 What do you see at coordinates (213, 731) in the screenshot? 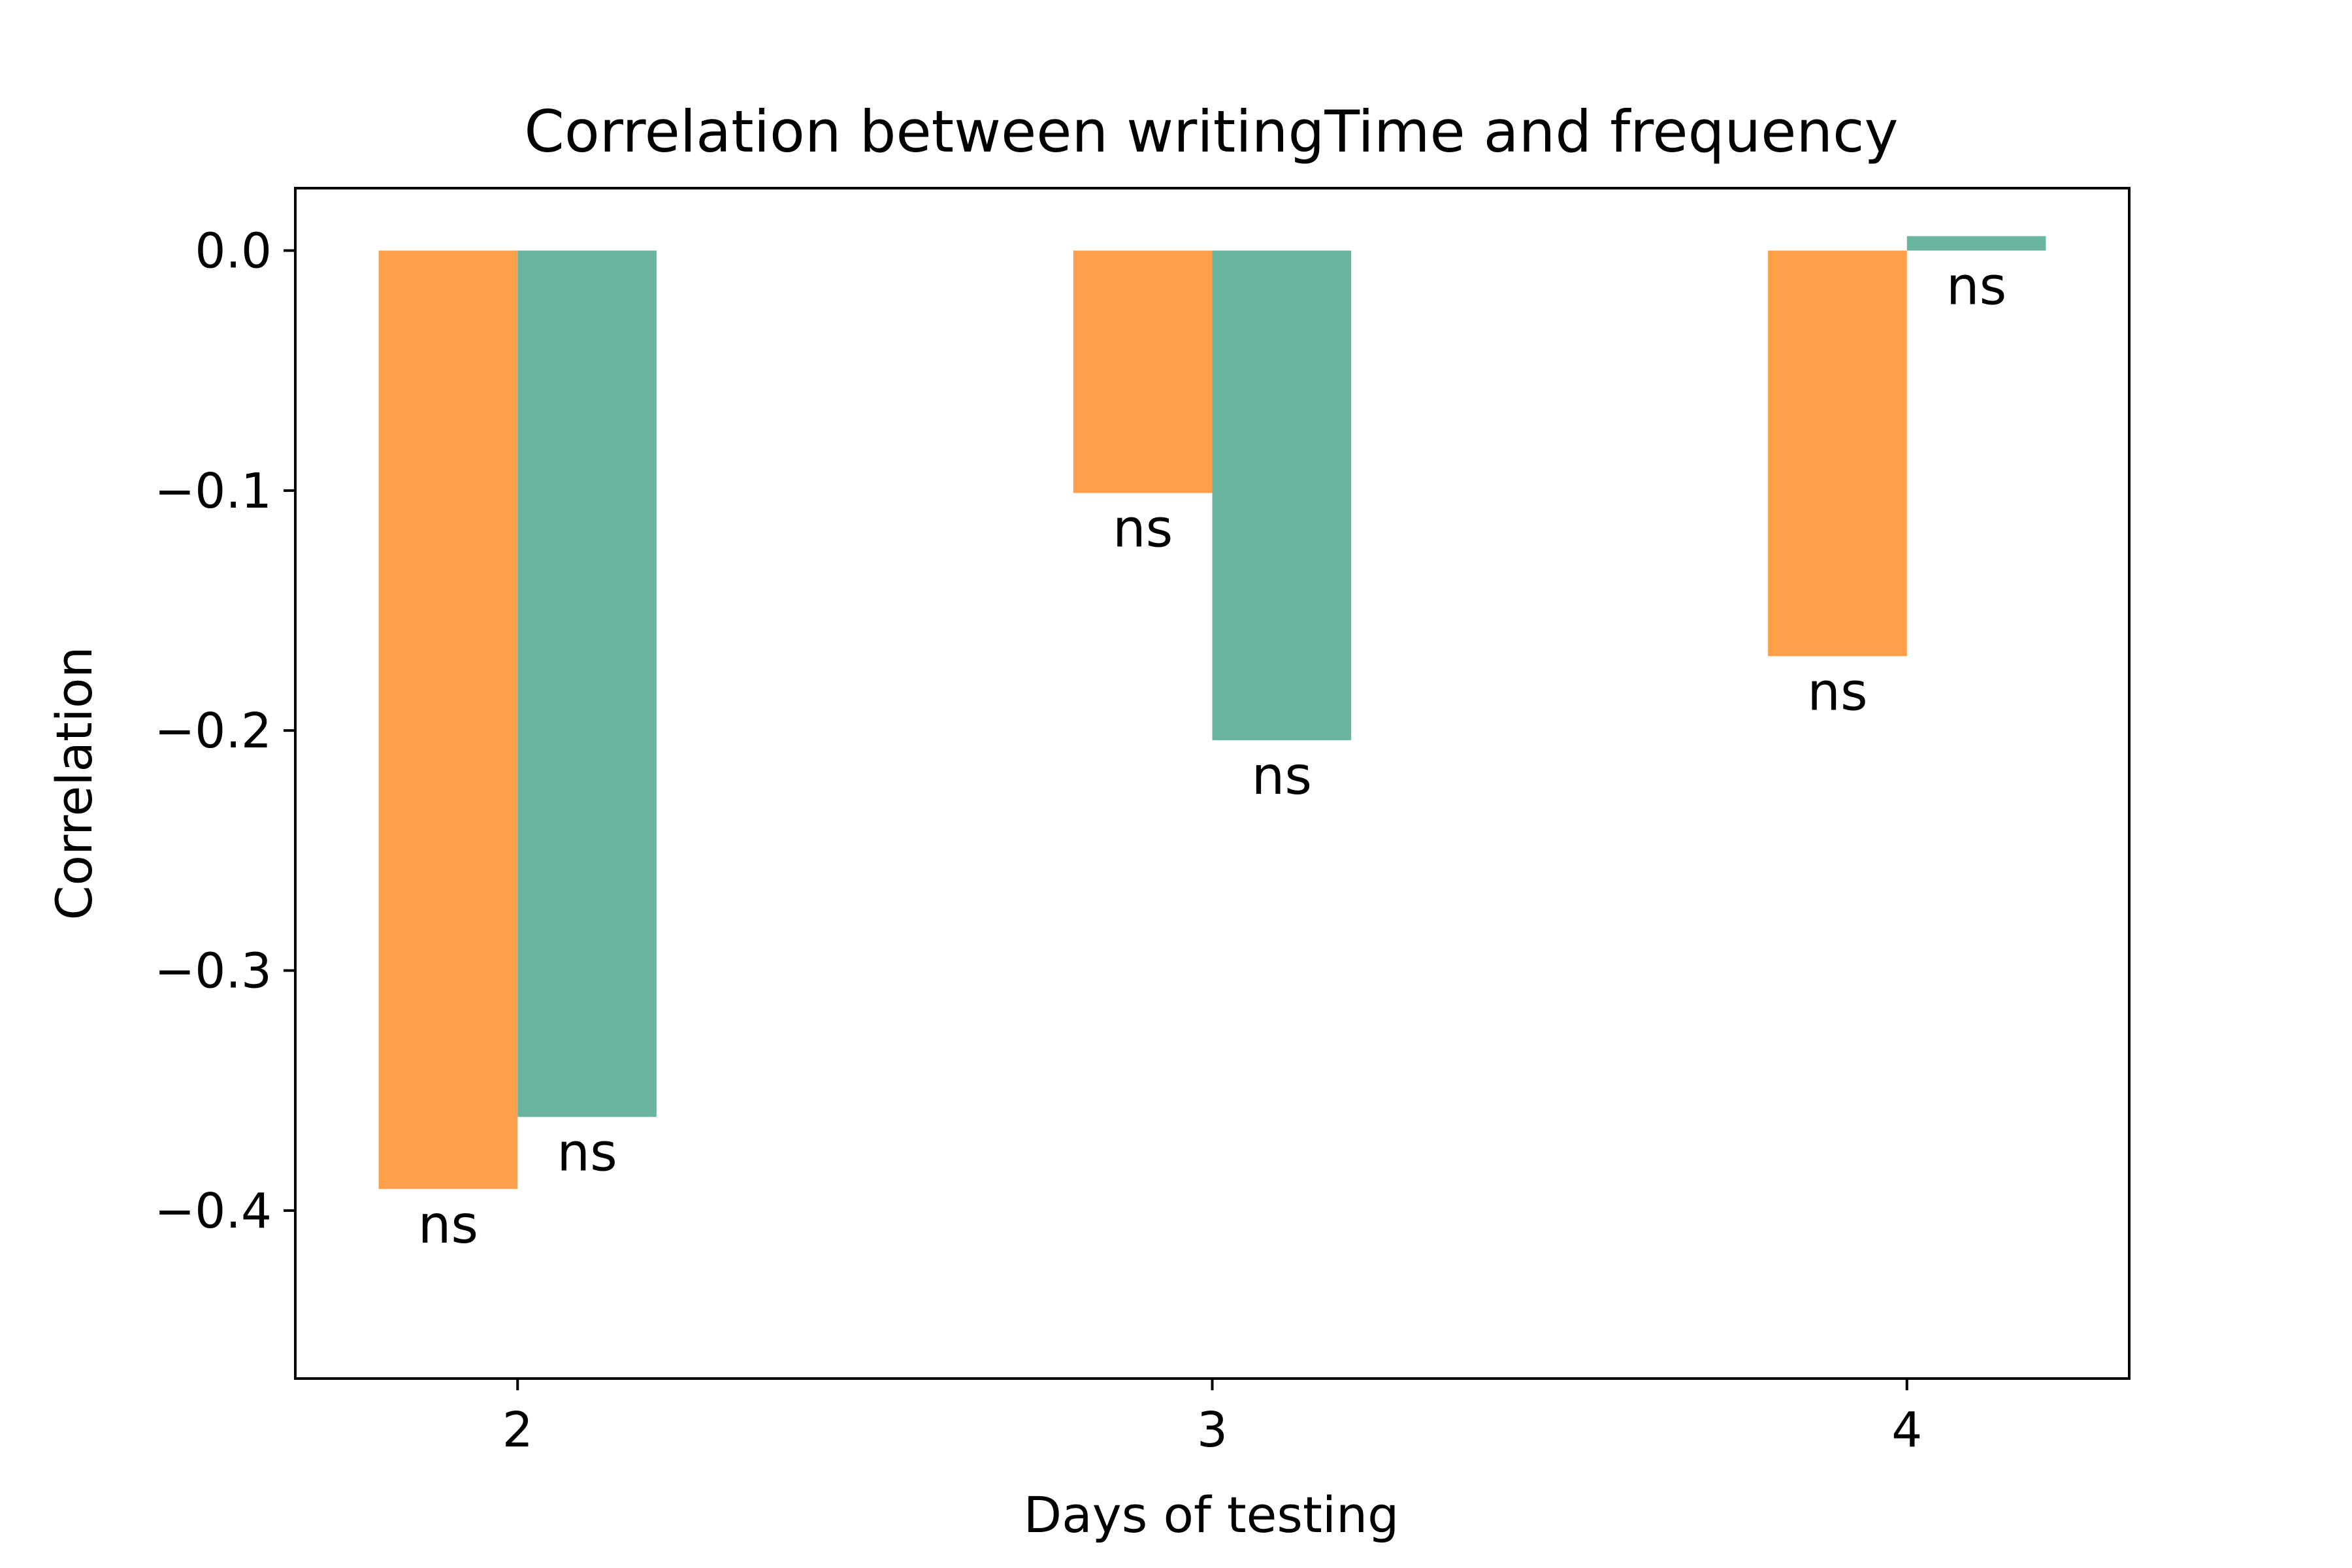
I see `y-tick-label: −0.2` at bounding box center [213, 731].